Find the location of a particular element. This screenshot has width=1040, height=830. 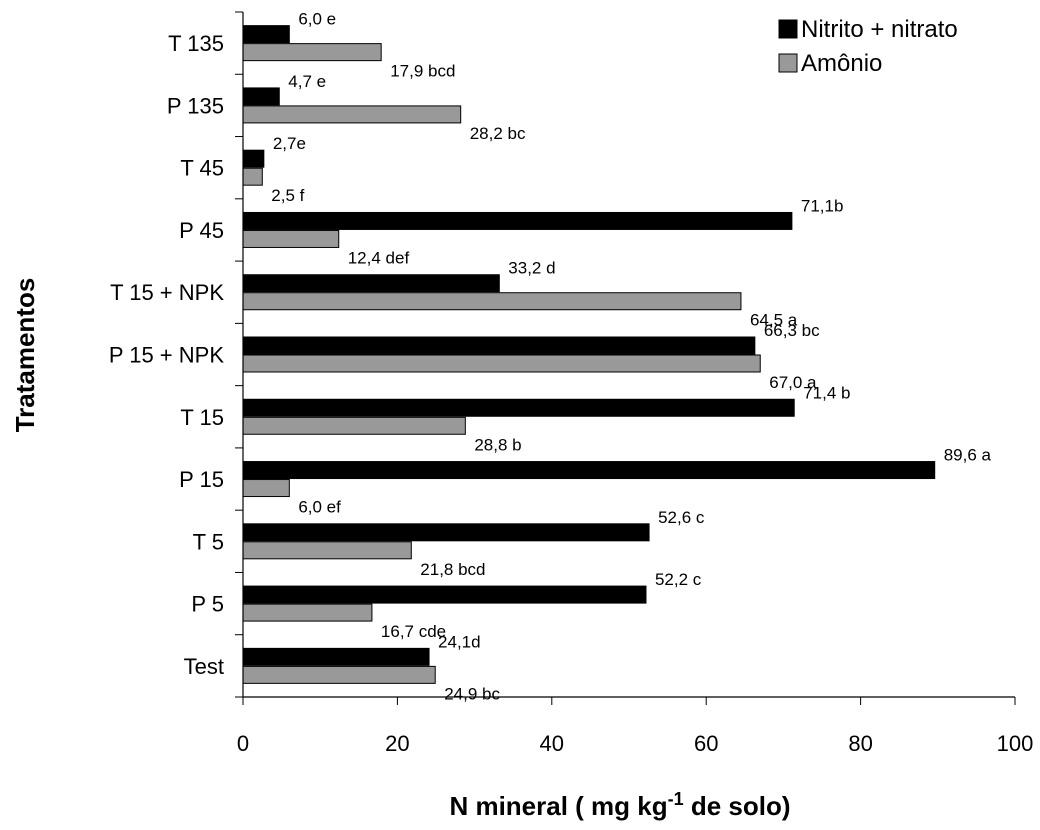

data-label: 67,0 a is located at coordinates (793, 382).